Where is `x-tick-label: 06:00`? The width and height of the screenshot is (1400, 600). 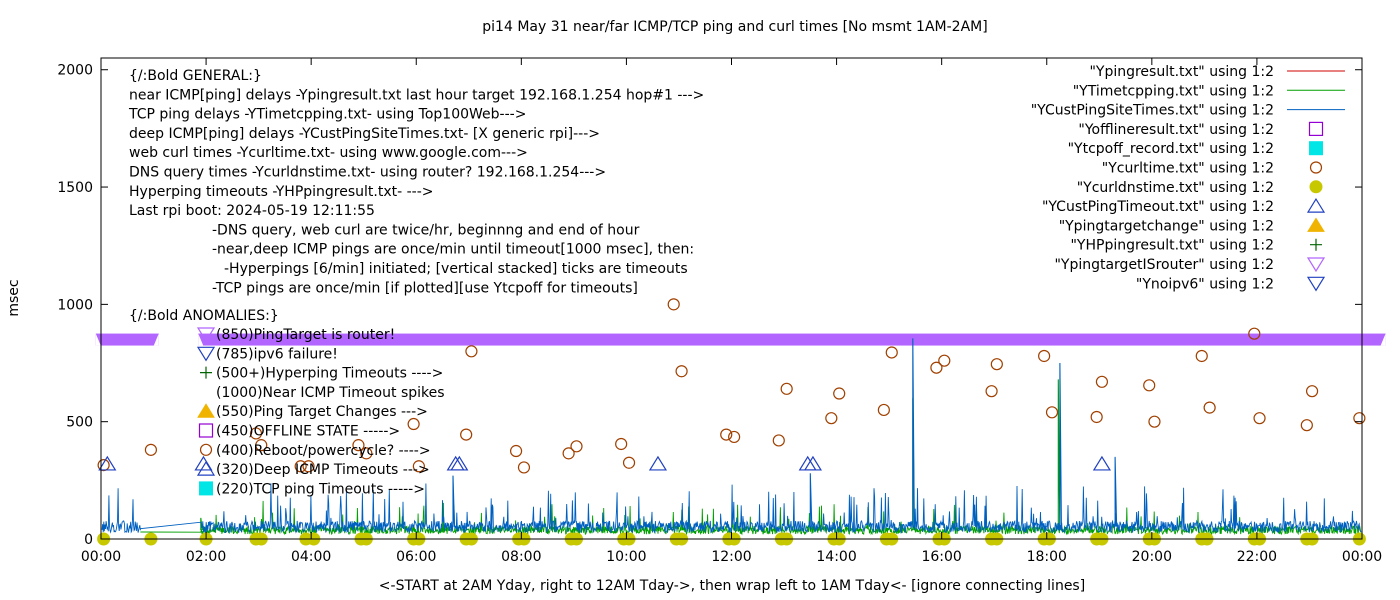
x-tick-label: 06:00 is located at coordinates (416, 557).